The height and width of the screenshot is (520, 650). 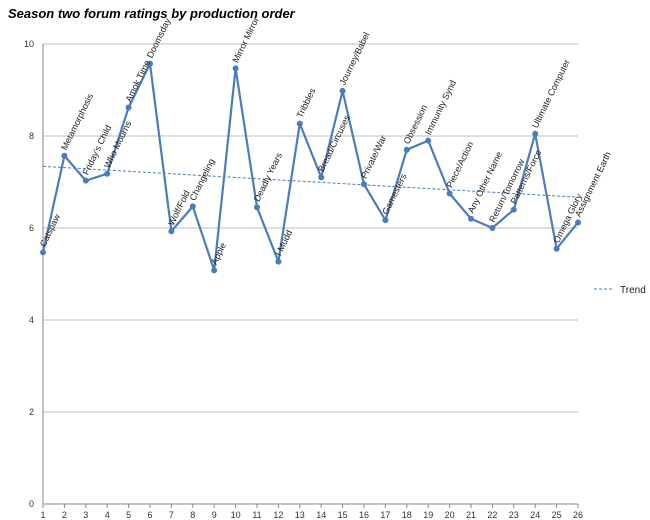 I want to click on x-tick-label: 14, so click(x=321, y=515).